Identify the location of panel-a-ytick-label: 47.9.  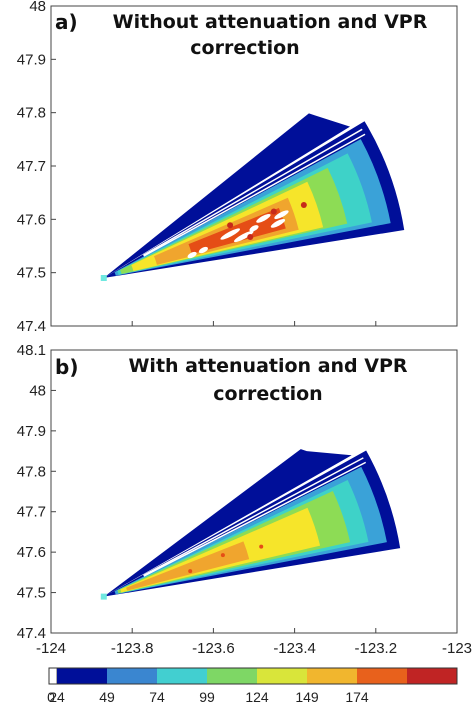
(31, 59).